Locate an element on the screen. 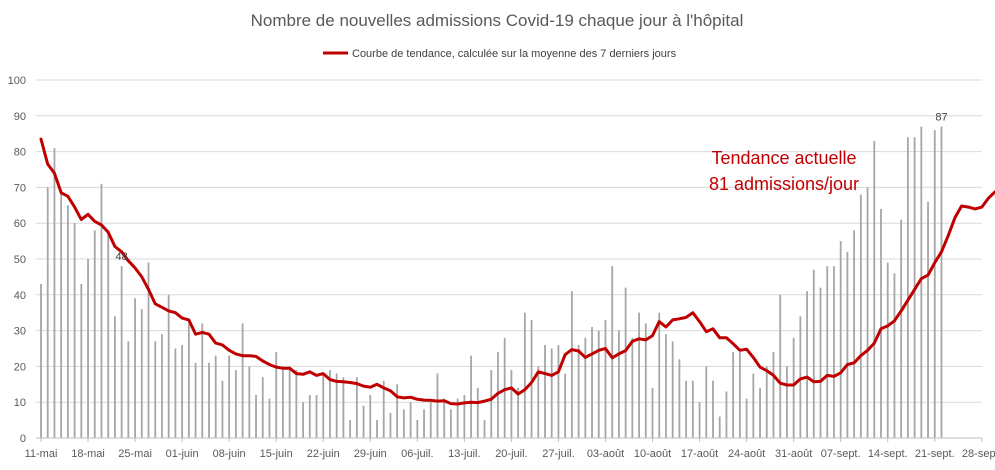 This screenshot has height=470, width=995. y-tick-label: 50 is located at coordinates (20, 260).